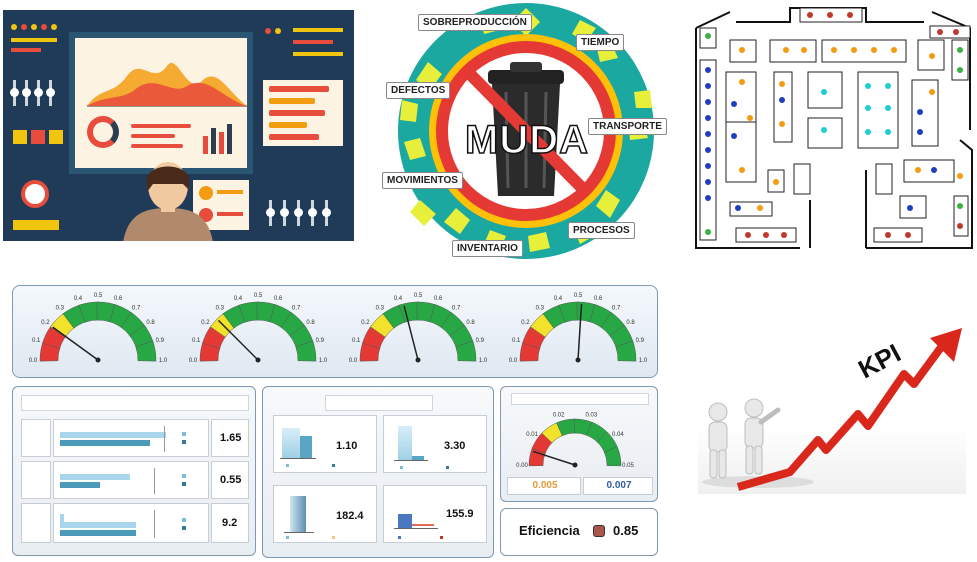  Describe the element at coordinates (178, 125) in the screenshot. I see `dashboard-illustration` at that location.